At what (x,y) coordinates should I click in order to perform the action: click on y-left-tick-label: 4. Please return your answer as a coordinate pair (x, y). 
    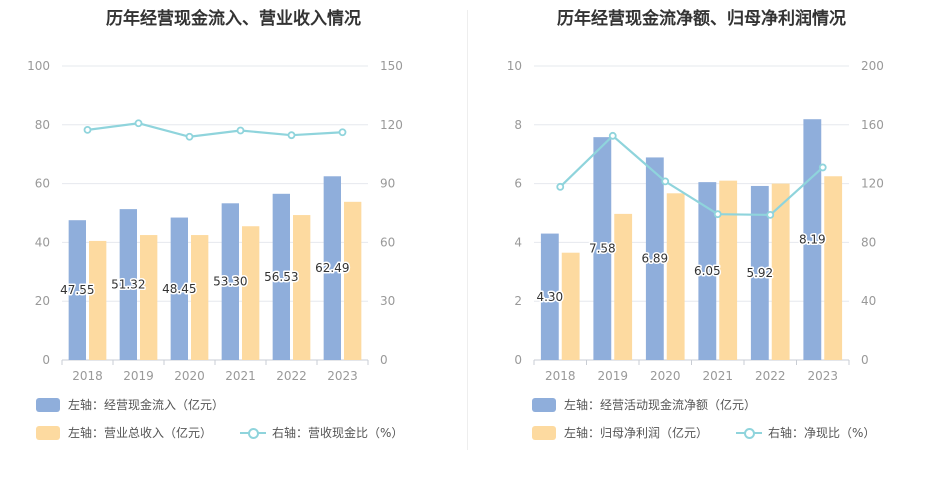
    Looking at the image, I should click on (518, 242).